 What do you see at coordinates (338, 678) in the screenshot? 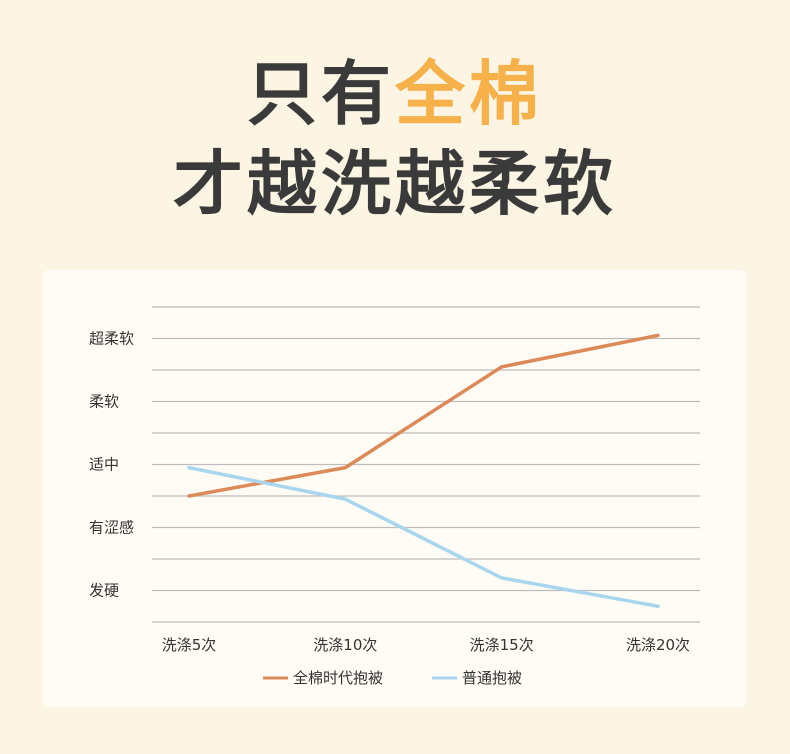
I see `legend-label: 全棉时代抱被` at bounding box center [338, 678].